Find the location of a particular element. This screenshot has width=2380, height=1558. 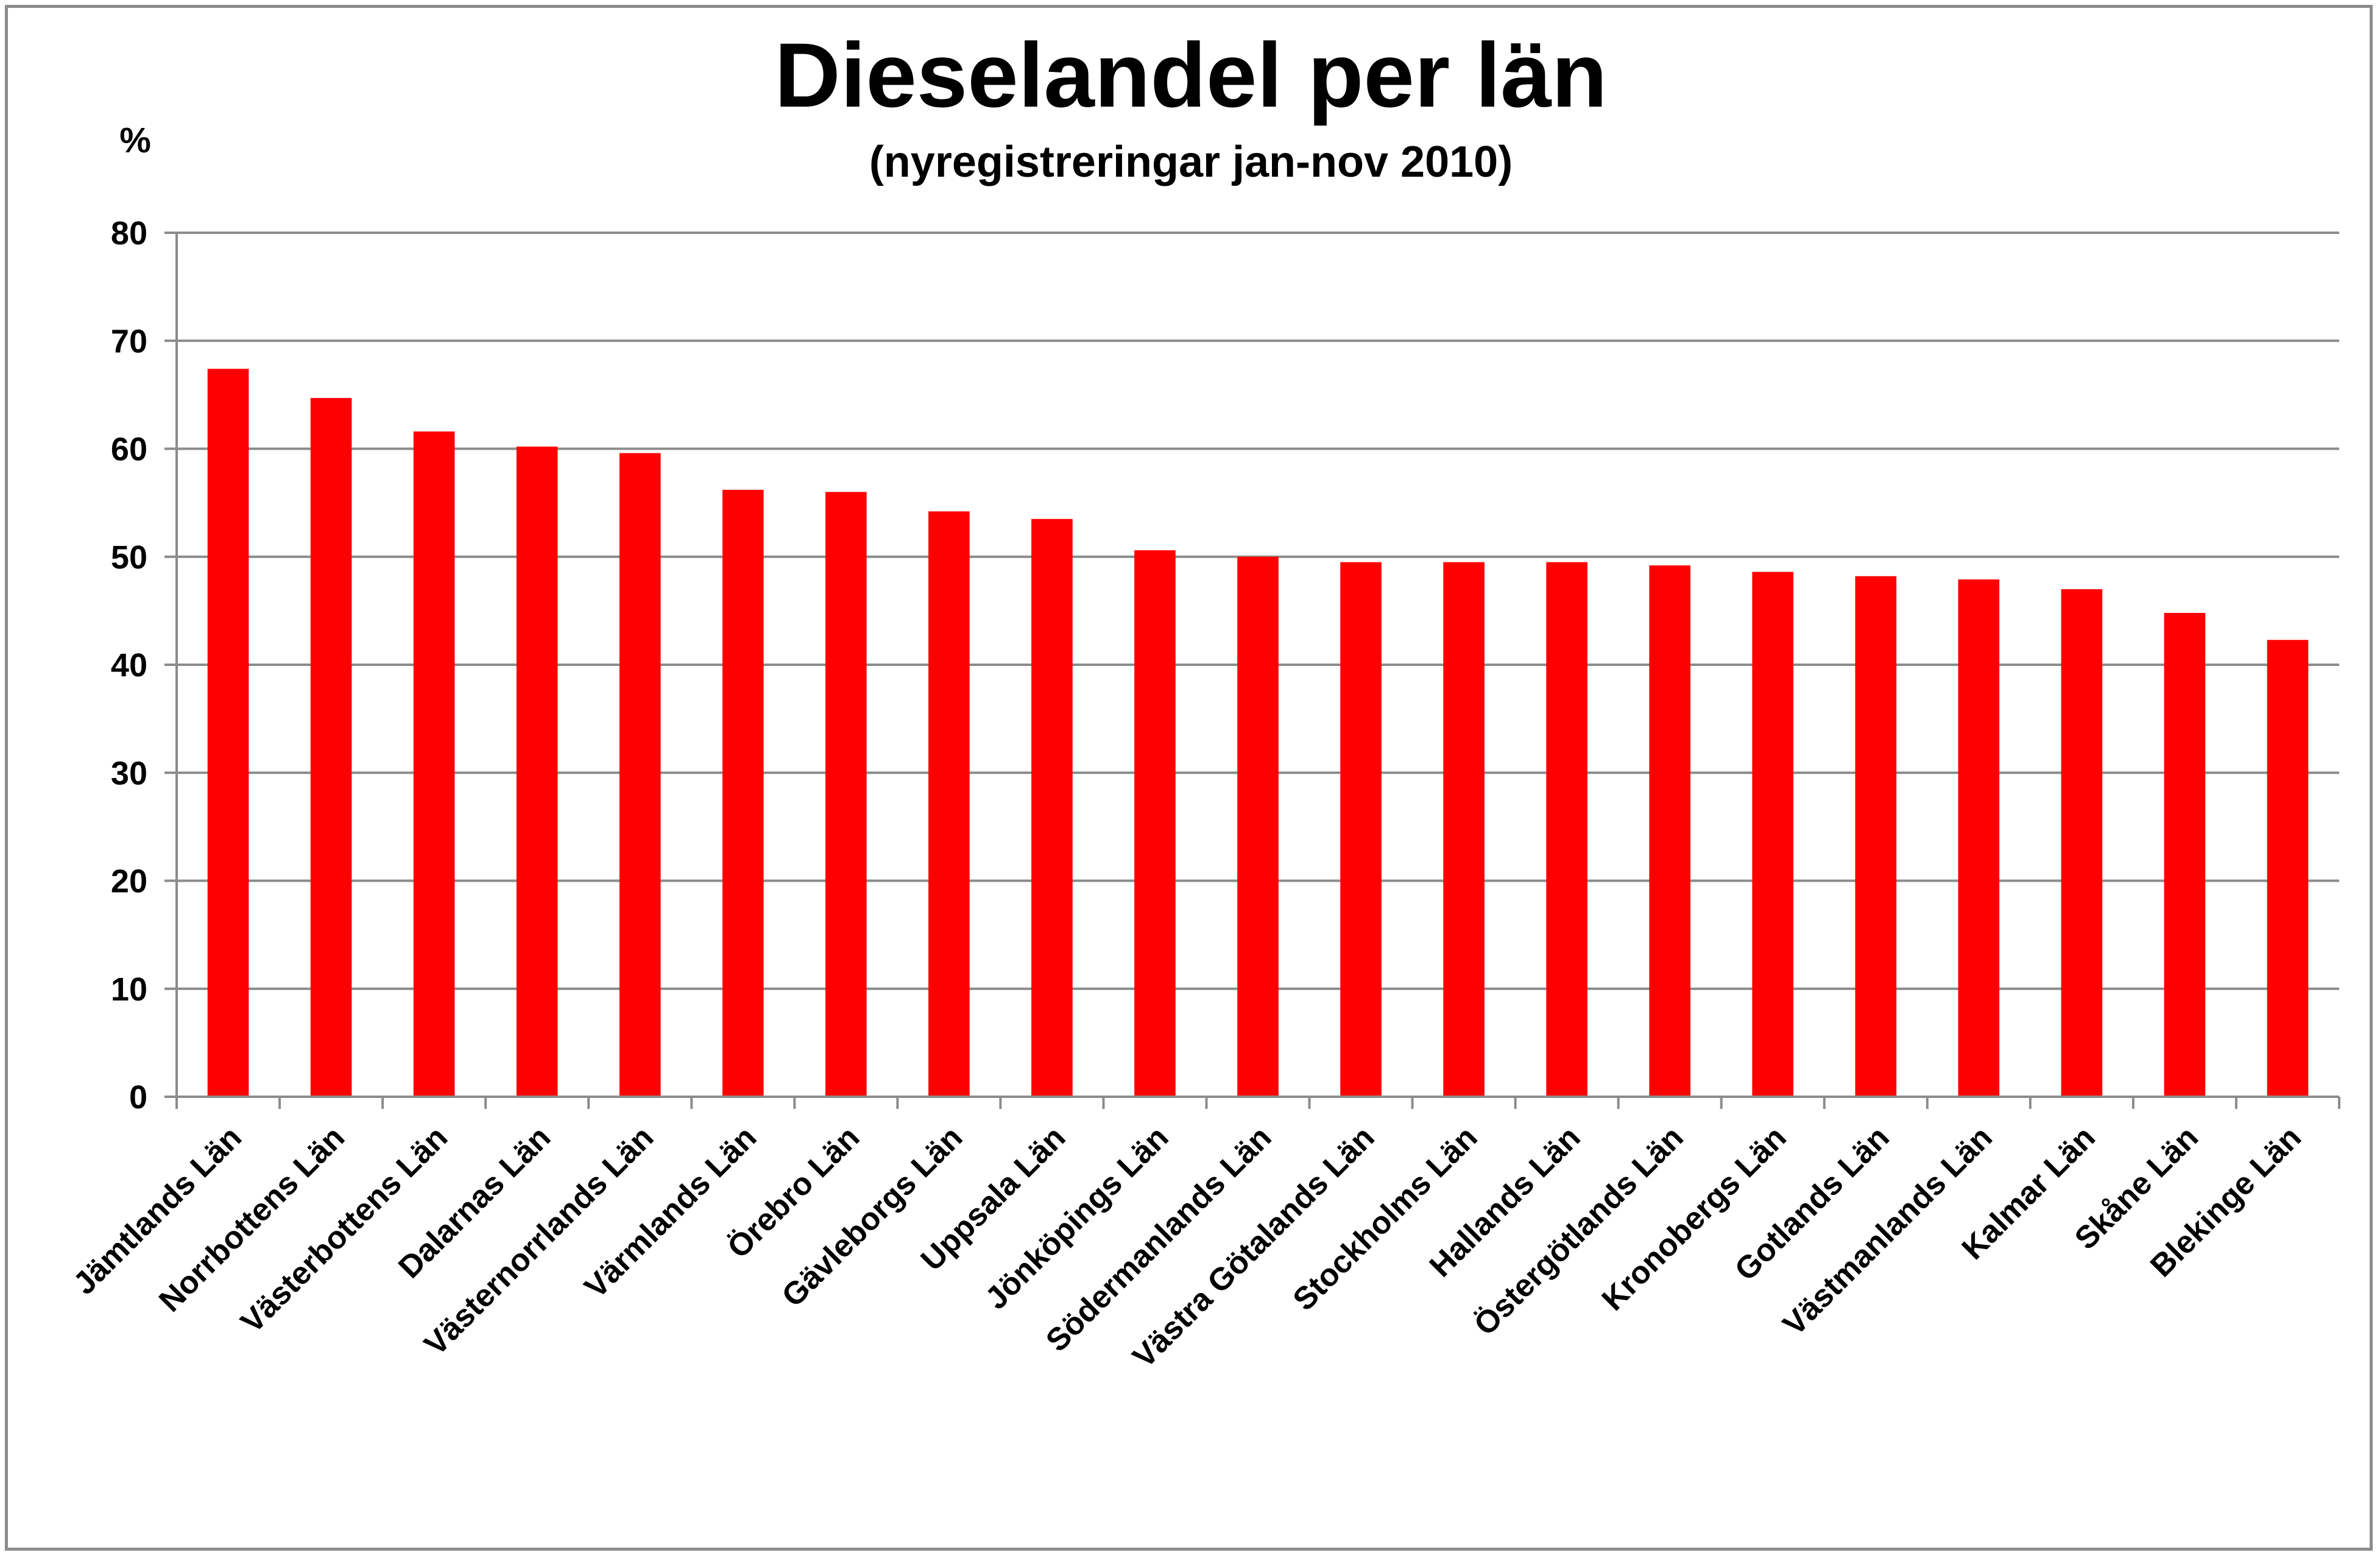

x-category-label: Jönköpings Län is located at coordinates (1077, 1218).